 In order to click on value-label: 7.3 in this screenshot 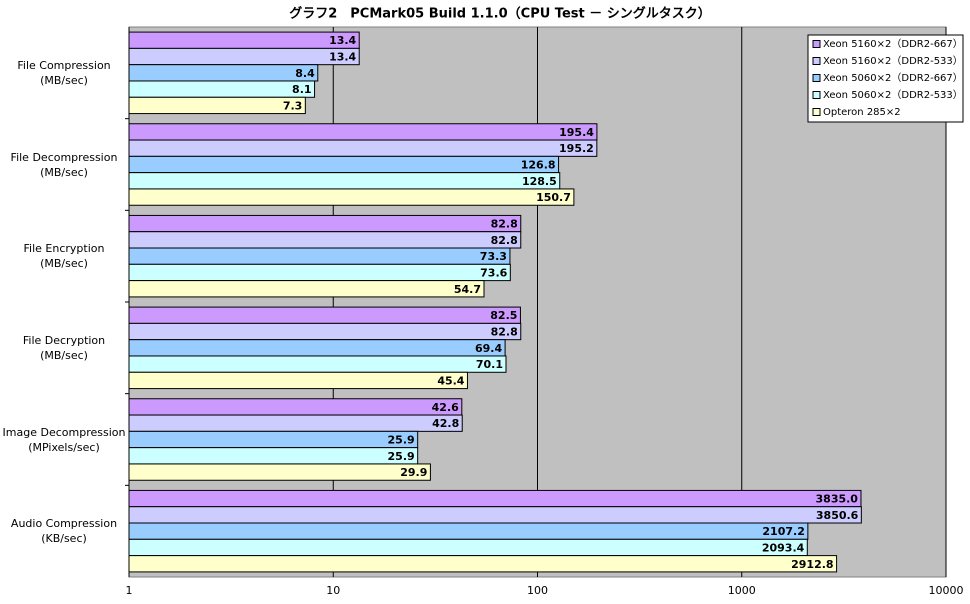, I will do `click(293, 105)`.